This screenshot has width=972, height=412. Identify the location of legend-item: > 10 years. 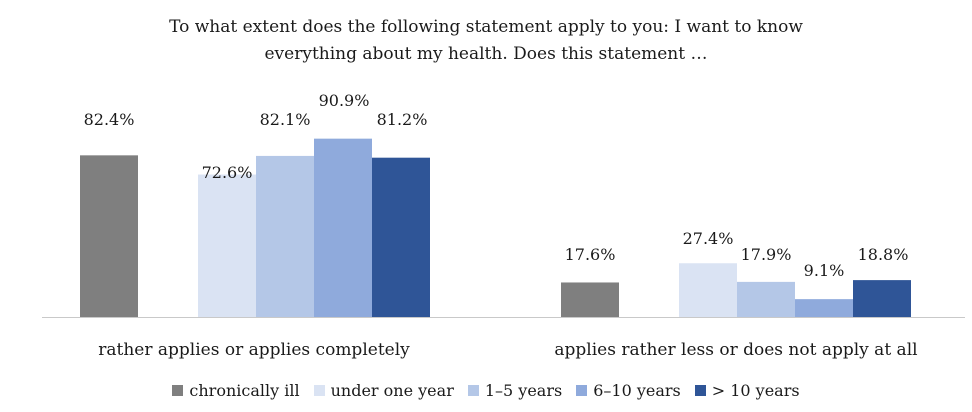
(747, 390).